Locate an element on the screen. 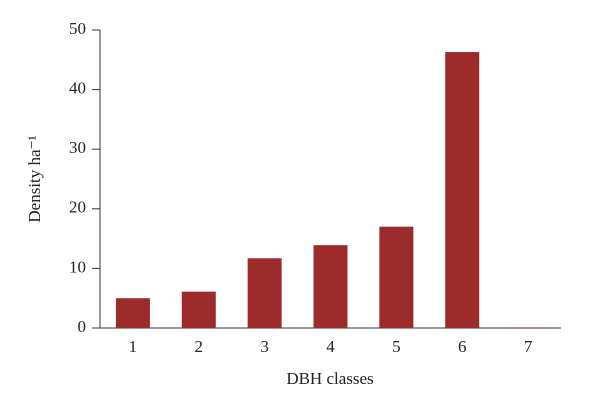 This screenshot has height=405, width=600. x-tick-label: 2 is located at coordinates (199, 346).